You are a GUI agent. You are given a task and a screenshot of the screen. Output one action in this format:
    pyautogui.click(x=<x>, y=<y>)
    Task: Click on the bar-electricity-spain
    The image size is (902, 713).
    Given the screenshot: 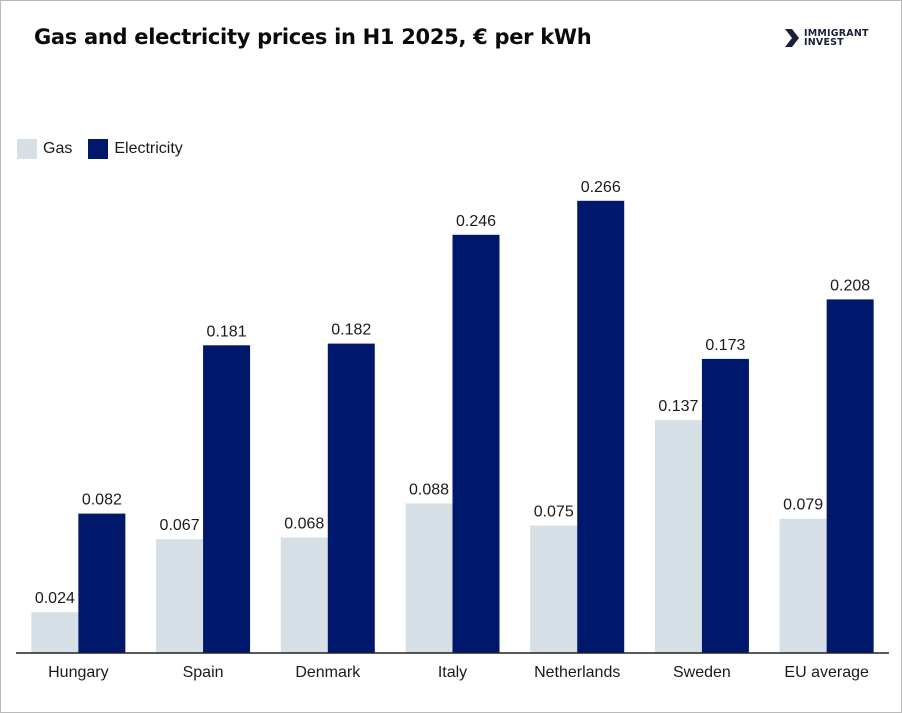 What is the action you would take?
    pyautogui.click(x=227, y=499)
    